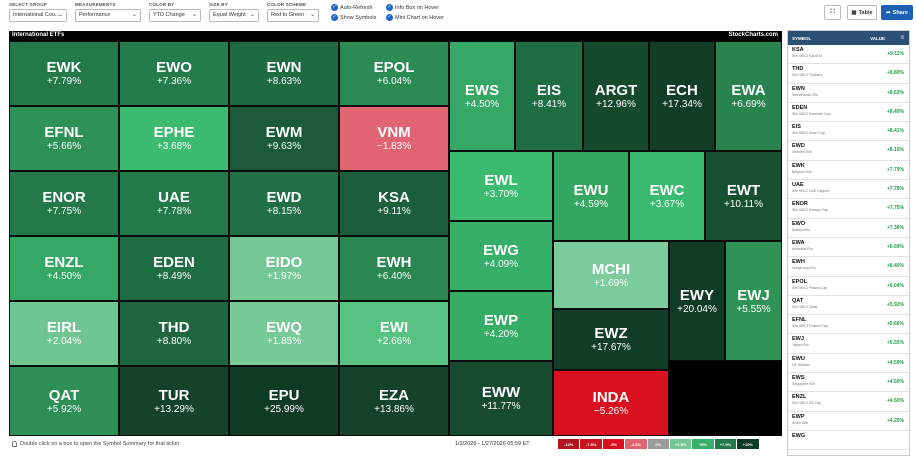 The image size is (916, 458). I want to click on tile-ephe: EPHE +3.68%, so click(174, 138).